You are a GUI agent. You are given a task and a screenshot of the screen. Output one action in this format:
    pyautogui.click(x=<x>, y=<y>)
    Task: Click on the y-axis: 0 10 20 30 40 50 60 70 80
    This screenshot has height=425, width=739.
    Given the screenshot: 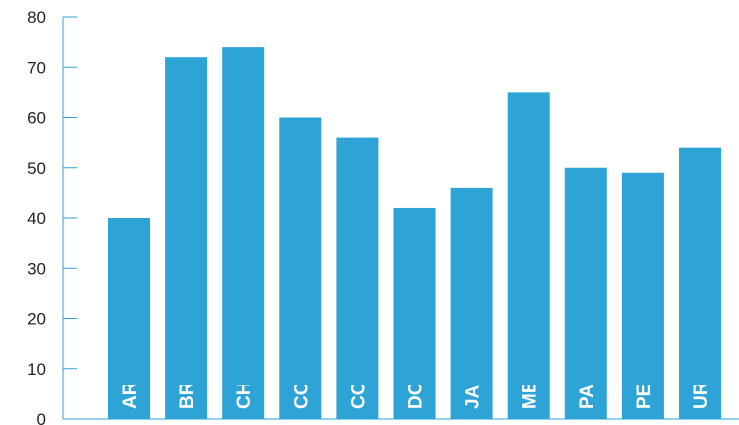 What is the action you would take?
    pyautogui.click(x=52, y=216)
    